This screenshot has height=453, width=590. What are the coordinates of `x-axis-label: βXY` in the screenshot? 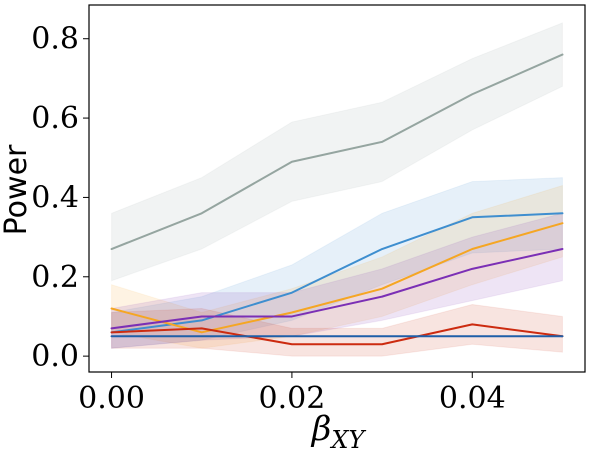 It's located at (338, 431).